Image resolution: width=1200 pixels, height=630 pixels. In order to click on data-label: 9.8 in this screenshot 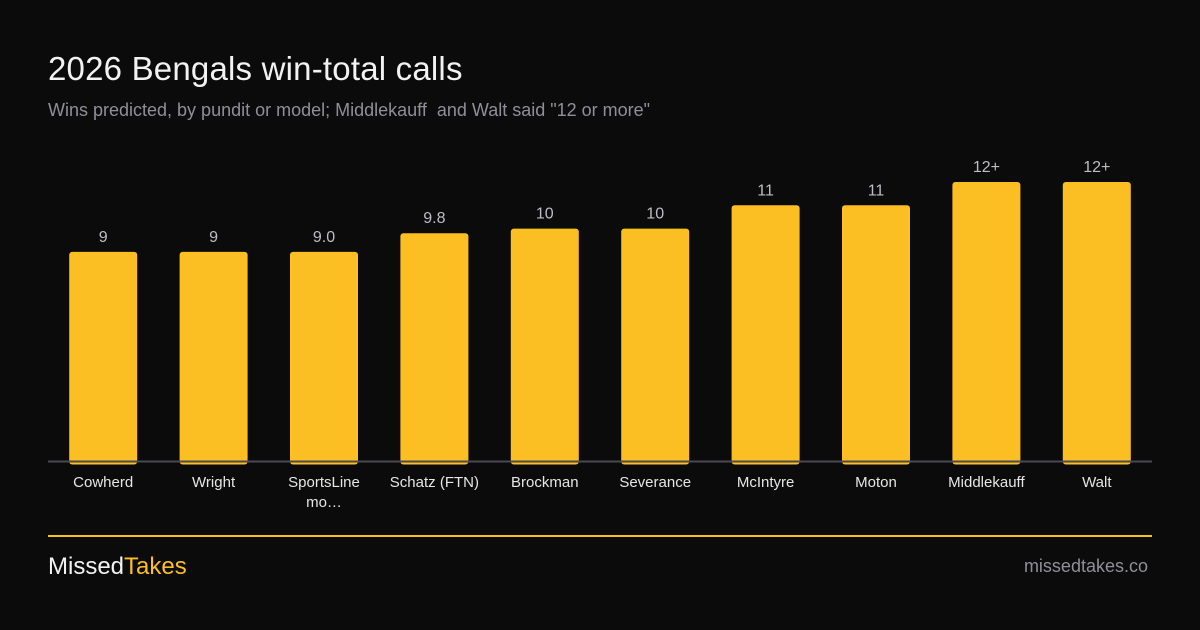, I will do `click(434, 218)`.